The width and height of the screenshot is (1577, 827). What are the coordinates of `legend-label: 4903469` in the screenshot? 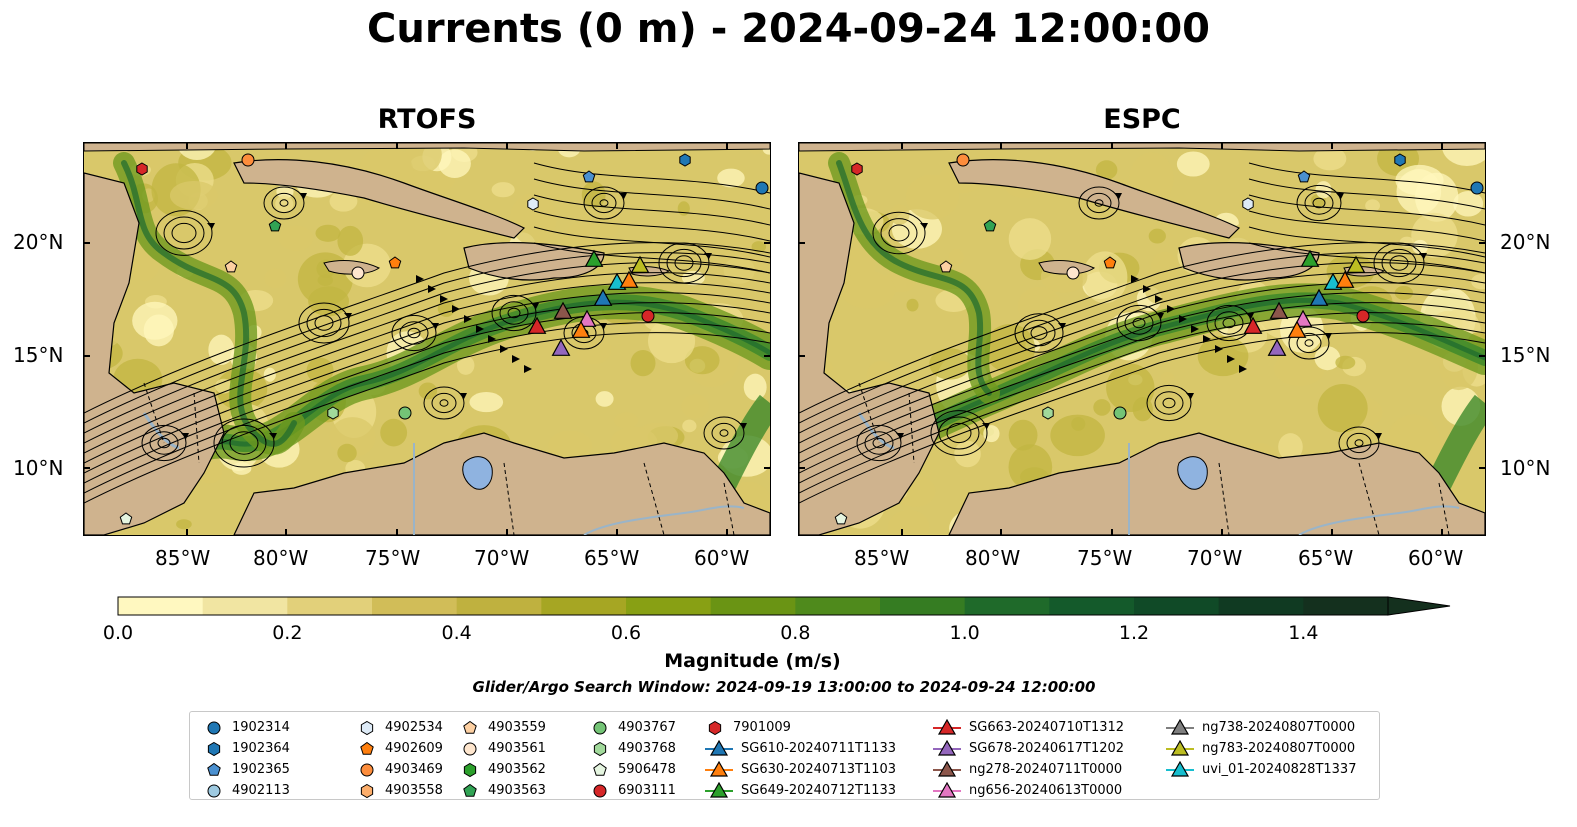 It's located at (414, 769).